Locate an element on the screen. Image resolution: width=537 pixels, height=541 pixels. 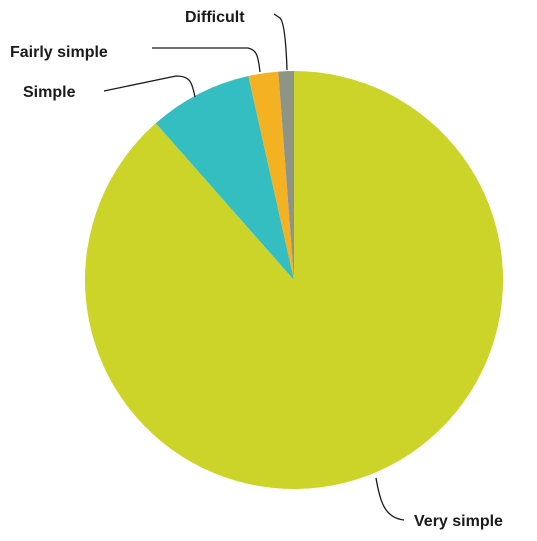
slice-fairly-simple is located at coordinates (271, 175).